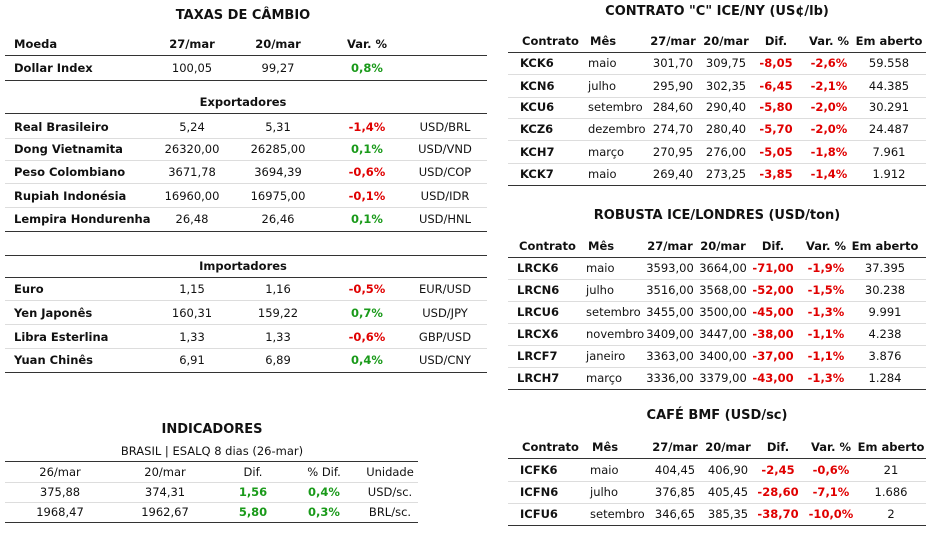 The width and height of the screenshot is (926, 542). I want to click on cell: -0,5%, so click(367, 289).